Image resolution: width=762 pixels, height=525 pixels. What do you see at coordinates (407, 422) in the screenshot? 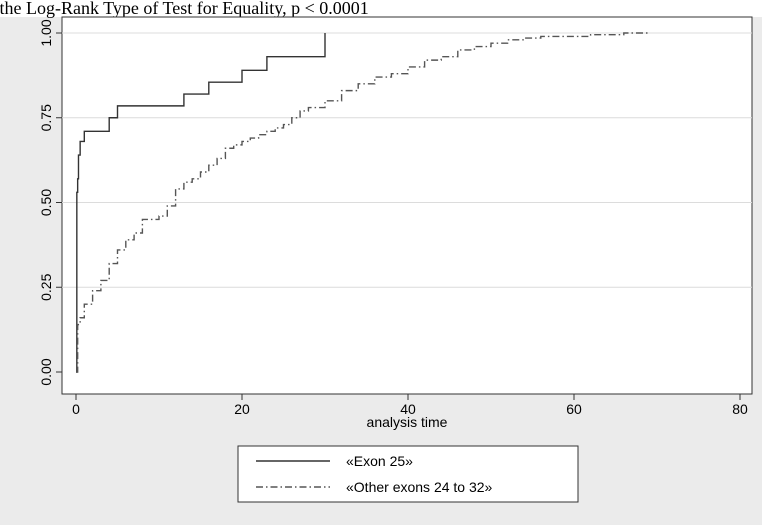
I see `x-axis-label: analysis time` at bounding box center [407, 422].